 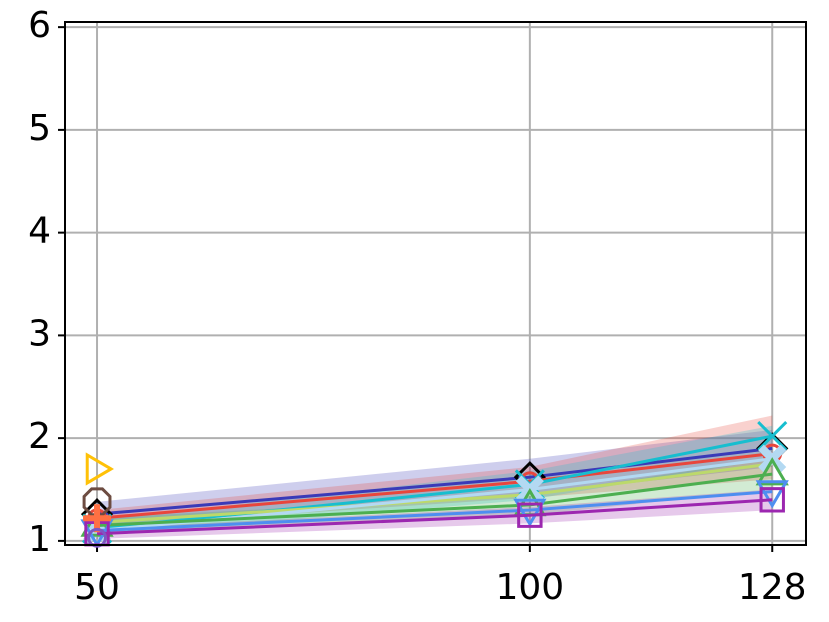 I want to click on x-tick-label: 128, so click(x=772, y=587).